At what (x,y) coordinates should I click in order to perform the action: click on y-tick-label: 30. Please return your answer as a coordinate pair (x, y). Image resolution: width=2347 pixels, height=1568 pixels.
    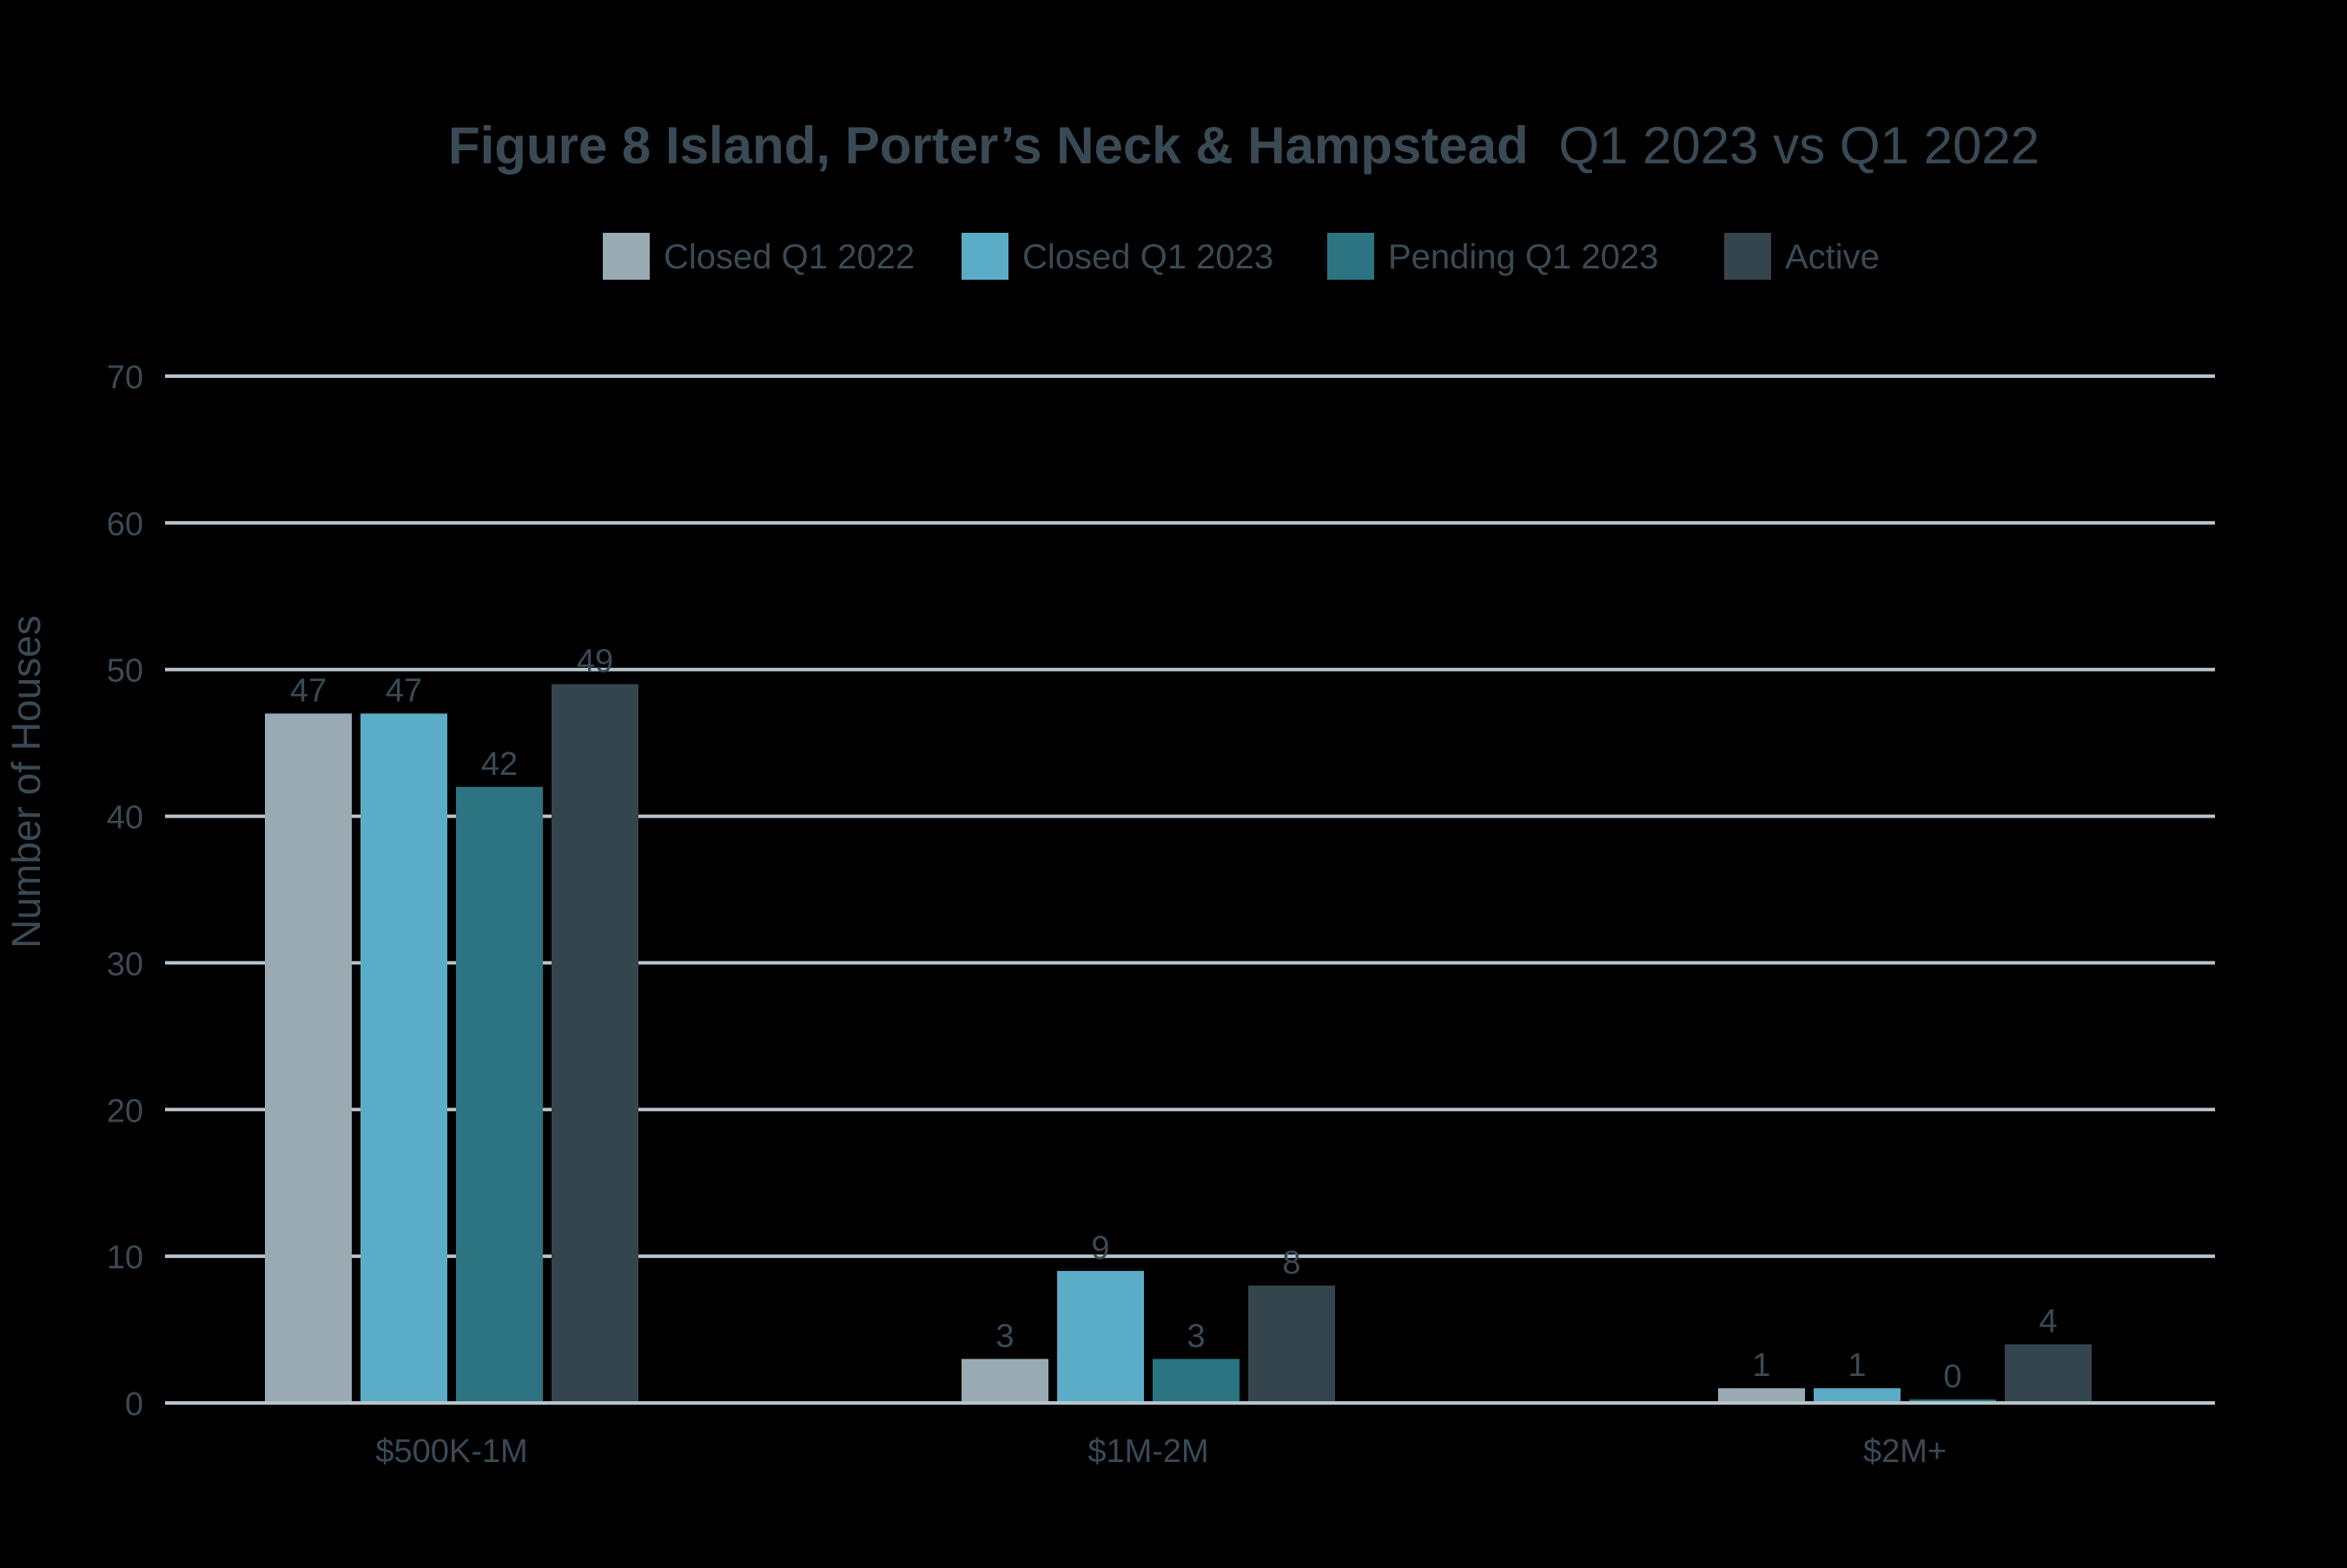
    Looking at the image, I should click on (125, 964).